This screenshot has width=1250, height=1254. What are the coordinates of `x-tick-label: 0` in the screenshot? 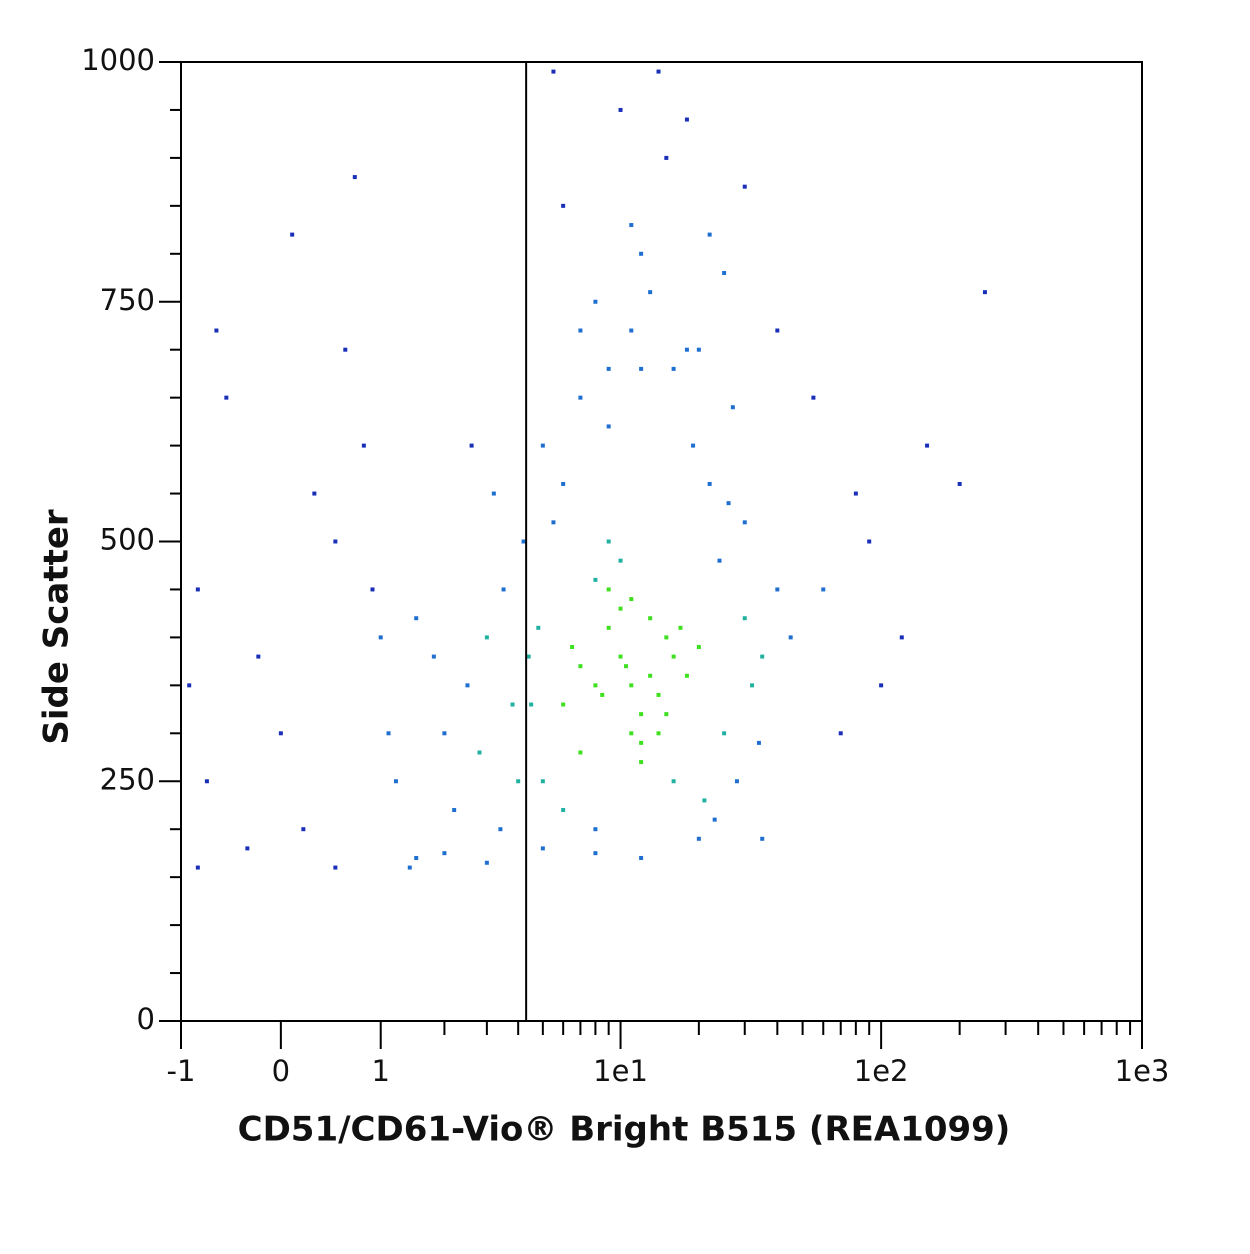 It's located at (281, 1071).